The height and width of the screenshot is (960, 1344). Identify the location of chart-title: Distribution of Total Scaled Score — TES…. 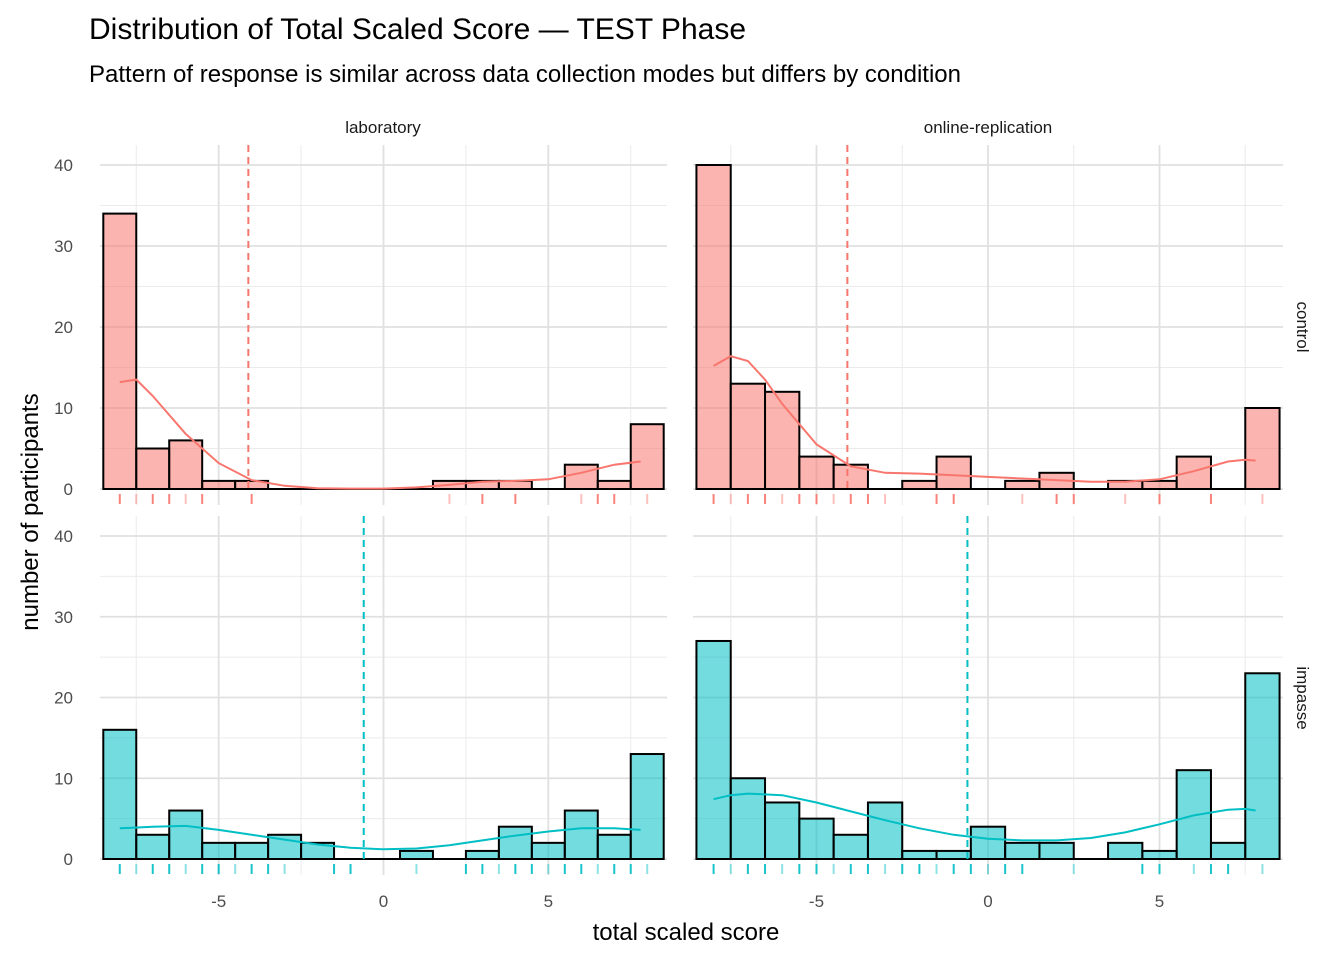
(417, 29).